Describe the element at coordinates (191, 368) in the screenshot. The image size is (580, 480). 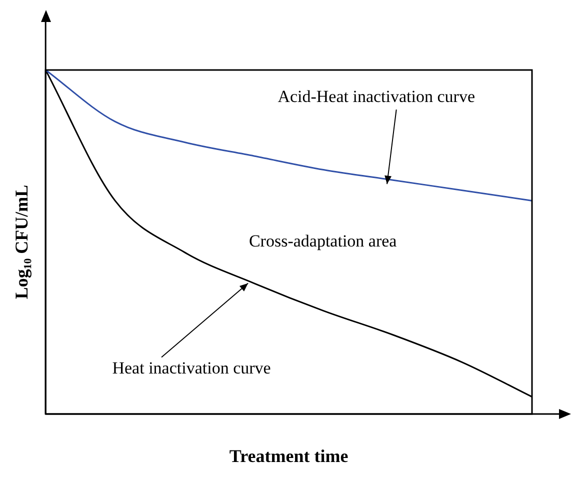
I see `annotation: Heat inactivation curve` at that location.